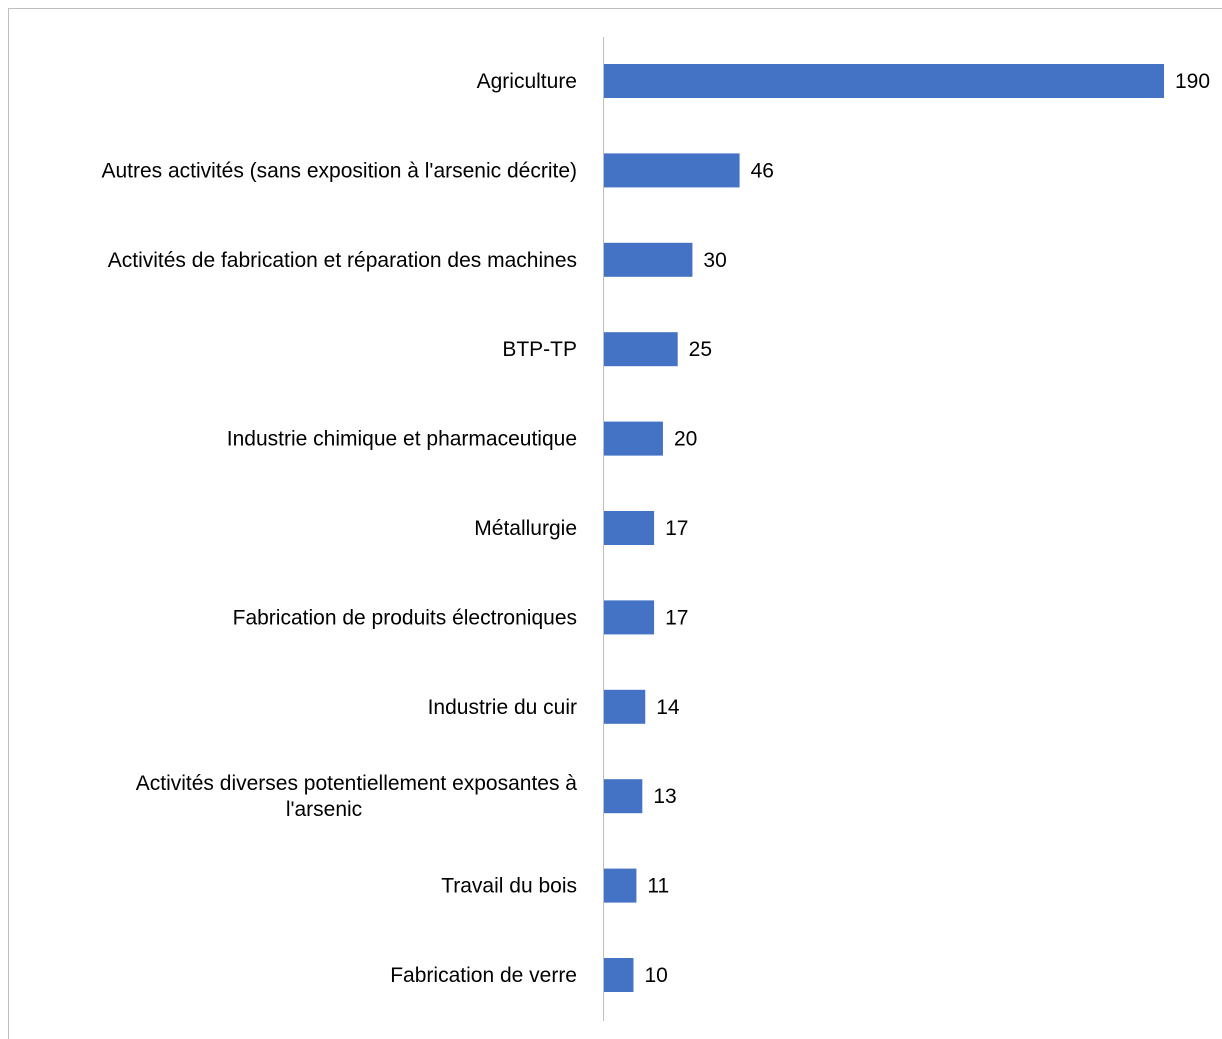 The image size is (1222, 1039). What do you see at coordinates (1192, 81) in the screenshot?
I see `value-label-1: 190` at bounding box center [1192, 81].